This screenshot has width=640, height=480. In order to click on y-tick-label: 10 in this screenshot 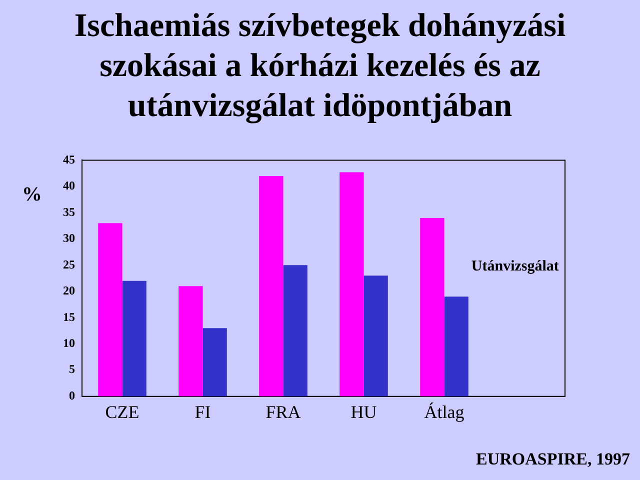, I will do `click(69, 343)`.